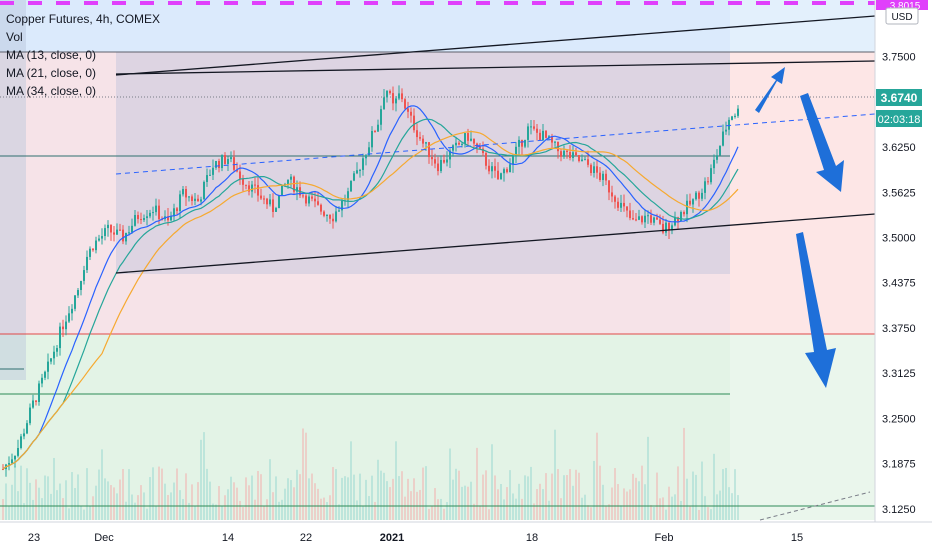 The width and height of the screenshot is (932, 550). What do you see at coordinates (802, 193) in the screenshot?
I see `zone-pink-right` at bounding box center [802, 193].